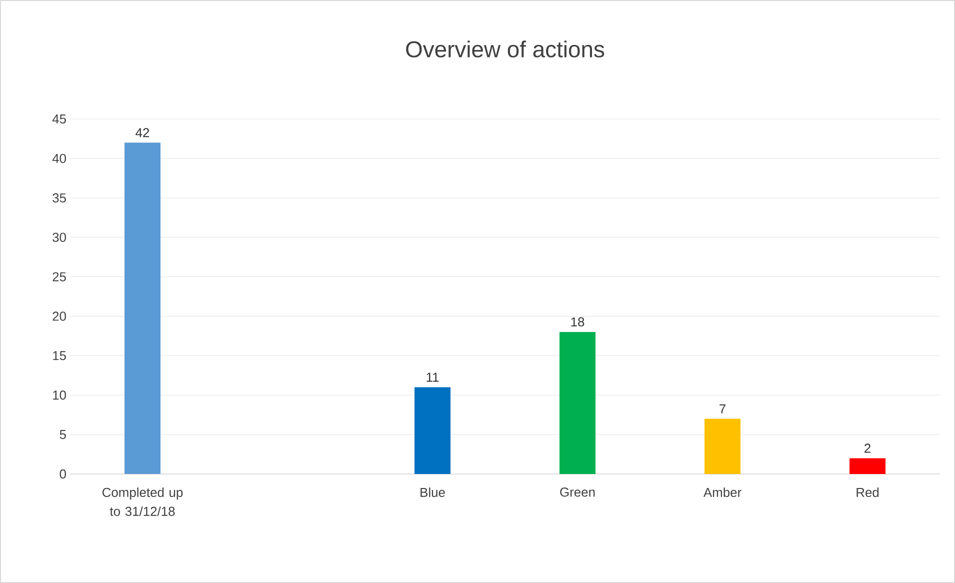 This screenshot has width=955, height=583. What do you see at coordinates (143, 133) in the screenshot?
I see `data-label: 42` at bounding box center [143, 133].